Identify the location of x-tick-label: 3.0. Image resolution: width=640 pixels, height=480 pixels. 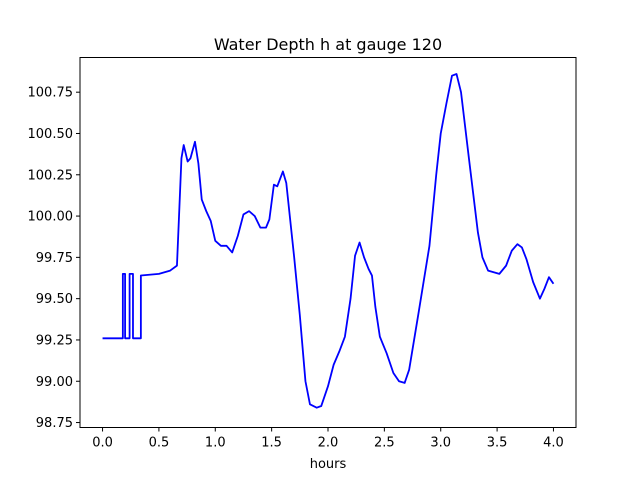
(440, 443).